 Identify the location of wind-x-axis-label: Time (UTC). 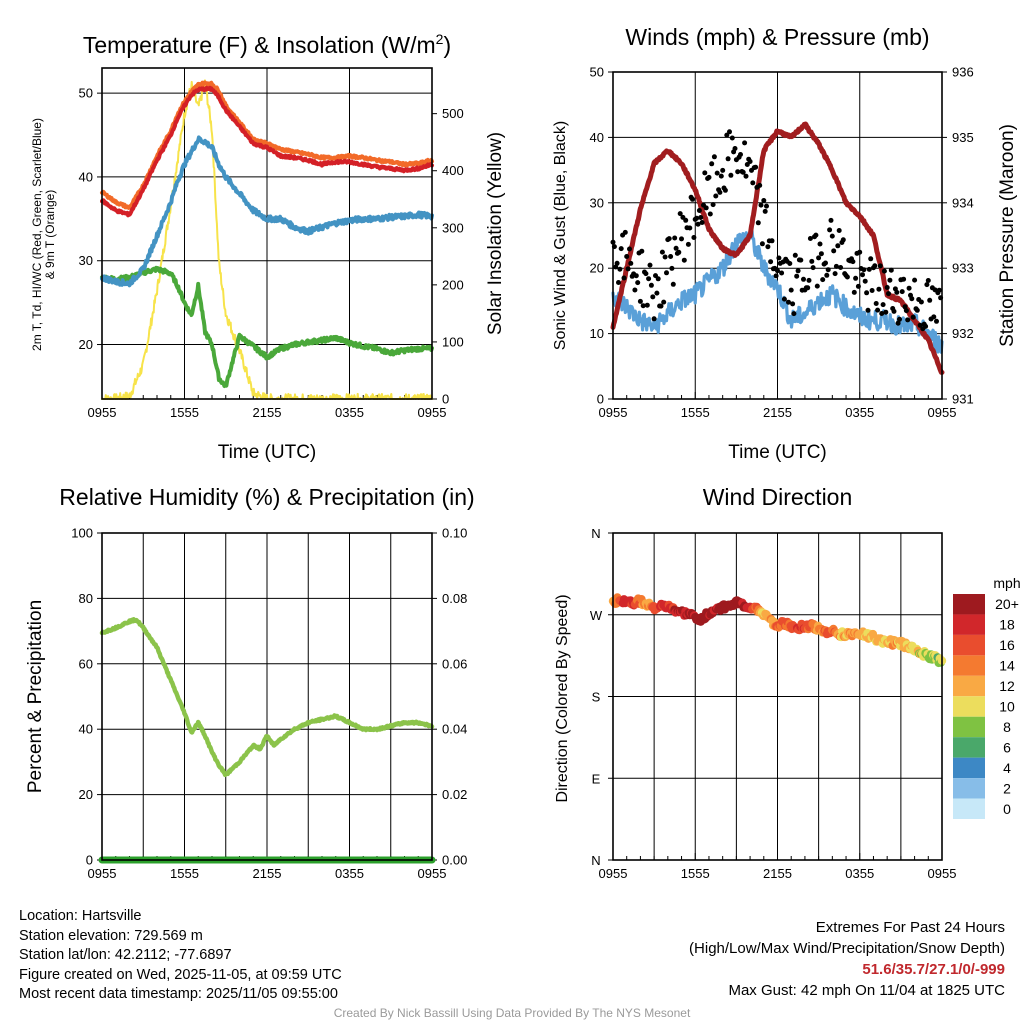
(777, 452).